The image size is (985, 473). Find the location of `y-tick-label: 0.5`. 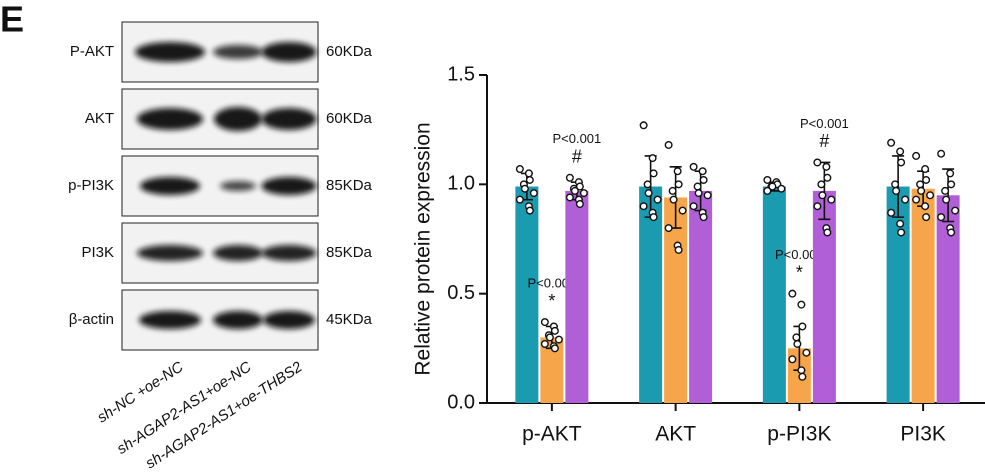

y-tick-label: 0.5 is located at coordinates (461, 293).